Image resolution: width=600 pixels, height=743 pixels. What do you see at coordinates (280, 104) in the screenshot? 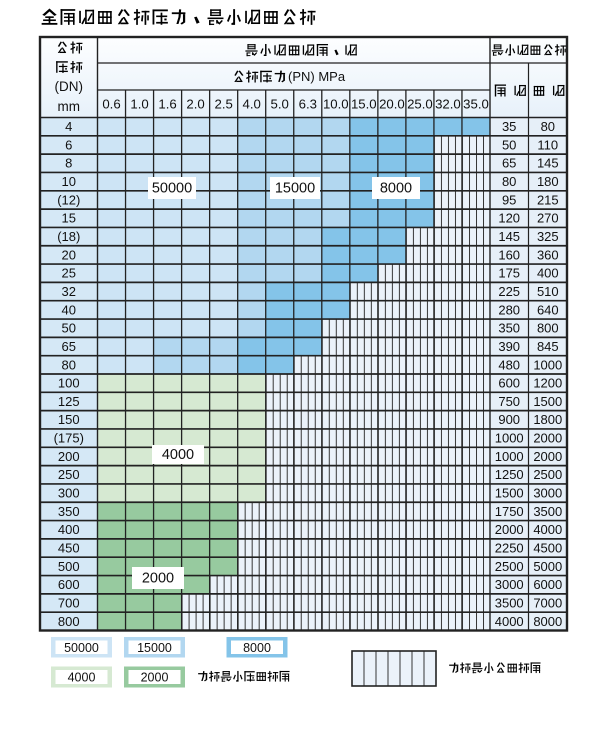
I see `svg-text: 5.0` at bounding box center [280, 104].